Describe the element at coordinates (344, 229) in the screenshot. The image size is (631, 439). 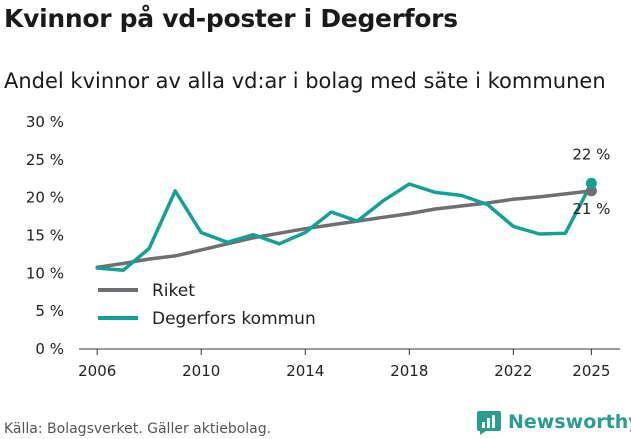
I see `series-line-riket` at that location.